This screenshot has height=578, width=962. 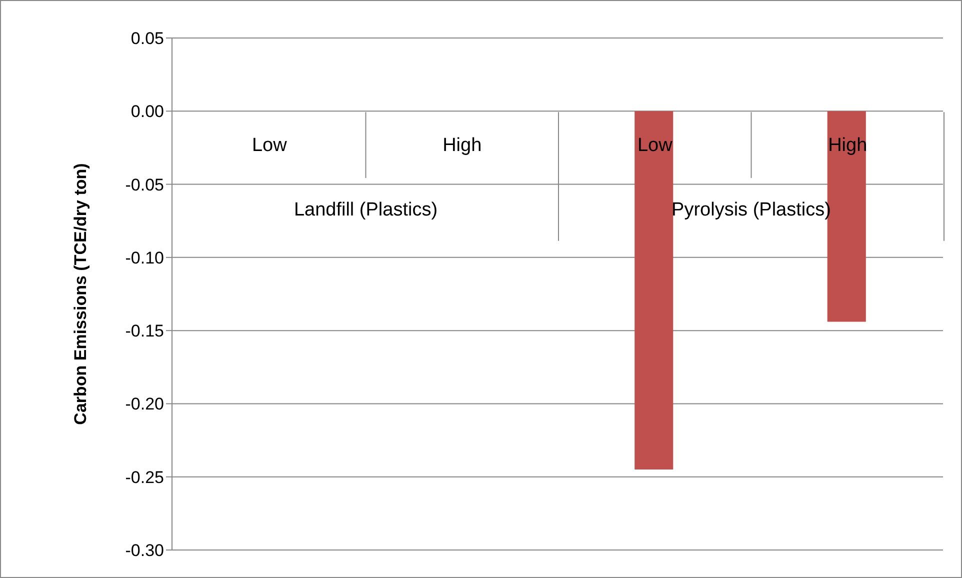 What do you see at coordinates (144, 258) in the screenshot?
I see `y-tick-label: -0.10` at bounding box center [144, 258].